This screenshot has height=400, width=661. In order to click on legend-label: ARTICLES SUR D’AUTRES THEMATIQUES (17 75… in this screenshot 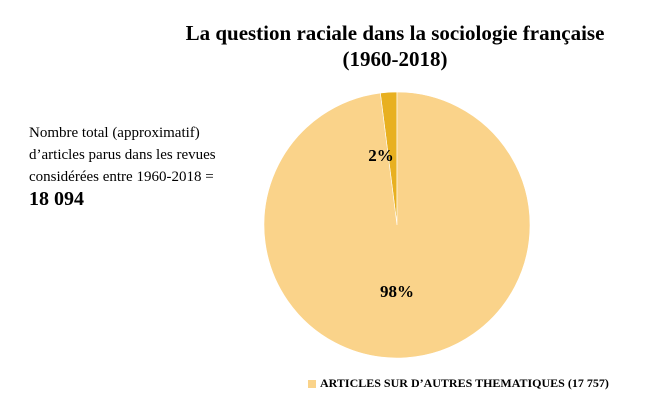, I will do `click(464, 383)`.